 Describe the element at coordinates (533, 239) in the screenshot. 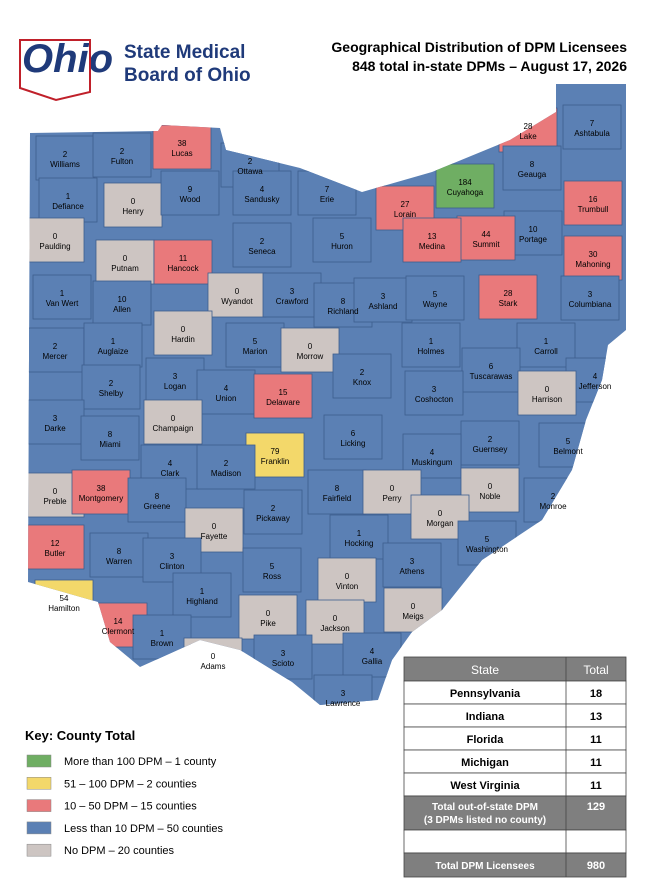

I see `county-name: Portage` at that location.